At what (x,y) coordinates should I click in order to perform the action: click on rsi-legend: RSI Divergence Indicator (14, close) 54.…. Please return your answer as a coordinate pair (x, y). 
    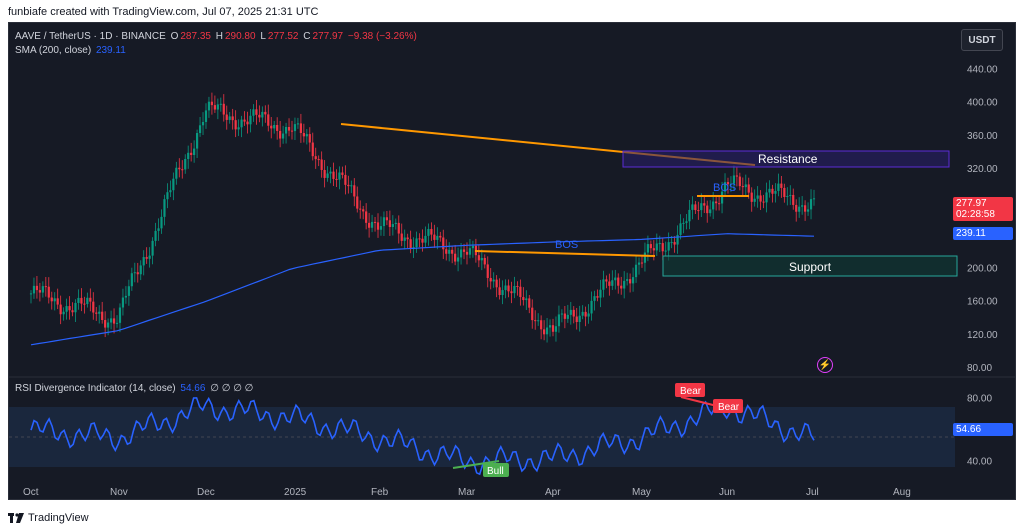
    Looking at the image, I should click on (135, 388).